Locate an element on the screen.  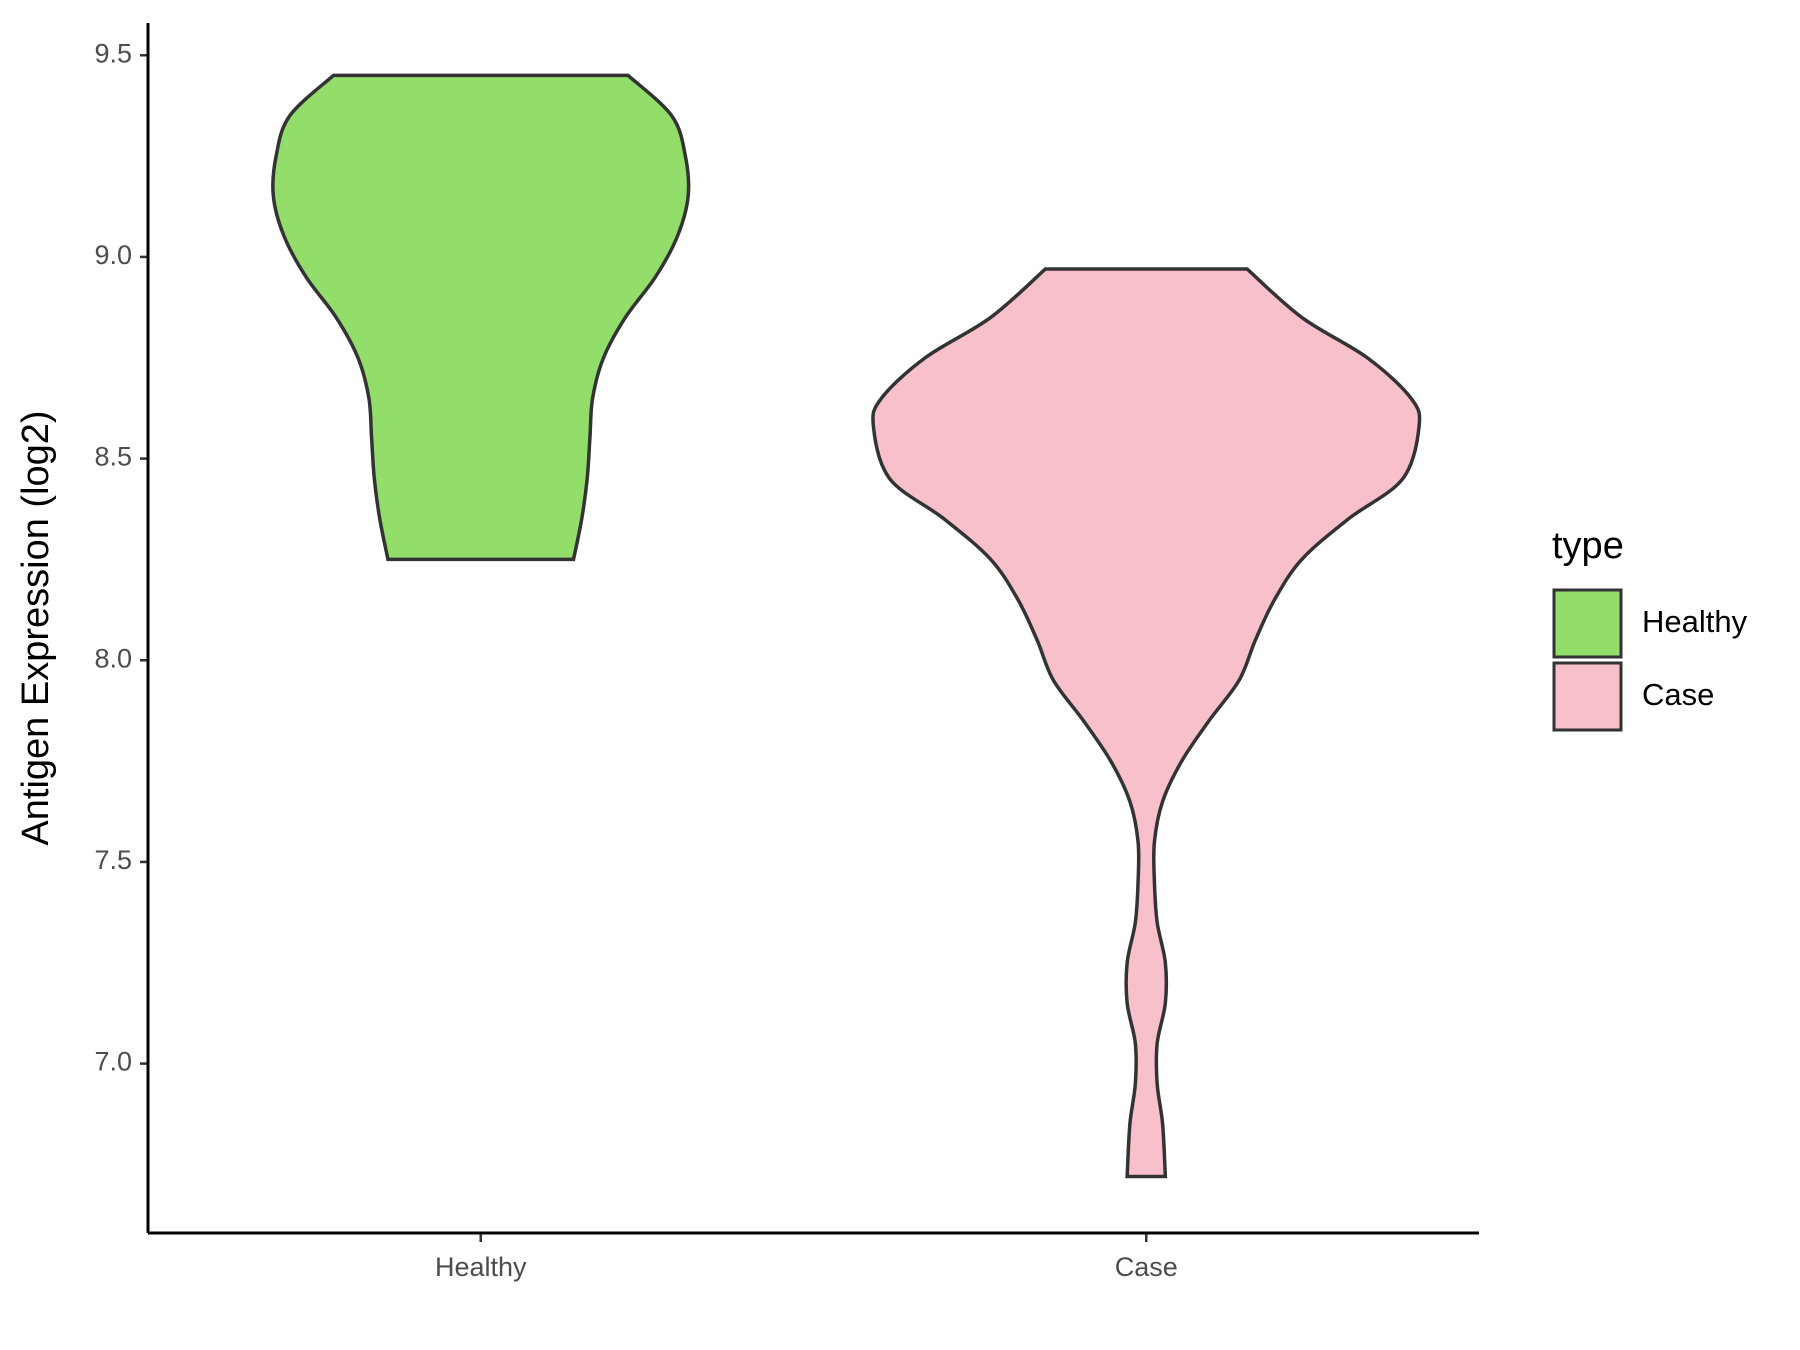
y-axis-title: Antigen Expression (log2) is located at coordinates (36, 627).